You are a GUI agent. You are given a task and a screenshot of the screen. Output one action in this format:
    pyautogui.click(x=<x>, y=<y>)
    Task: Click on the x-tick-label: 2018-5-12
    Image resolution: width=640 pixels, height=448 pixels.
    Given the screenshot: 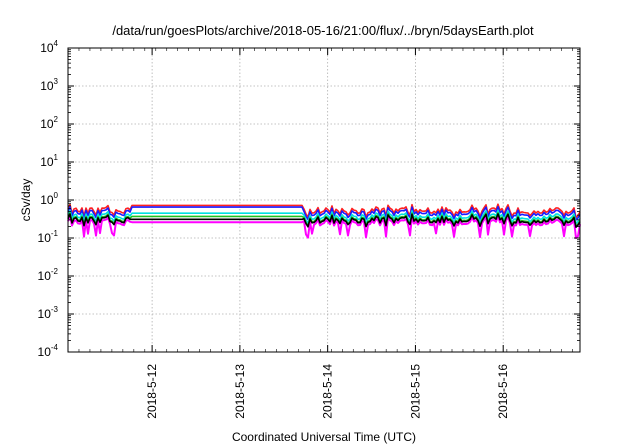 What is the action you would take?
    pyautogui.click(x=152, y=391)
    